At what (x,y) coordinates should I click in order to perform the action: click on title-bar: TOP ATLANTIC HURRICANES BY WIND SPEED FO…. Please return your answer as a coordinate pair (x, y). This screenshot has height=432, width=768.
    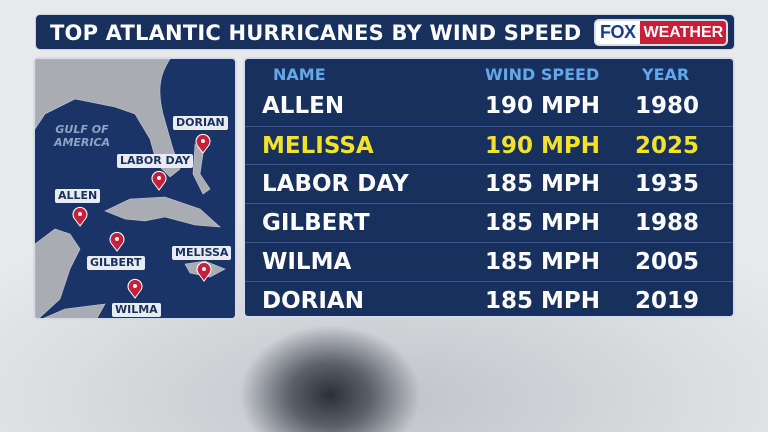
    Looking at the image, I should click on (385, 32).